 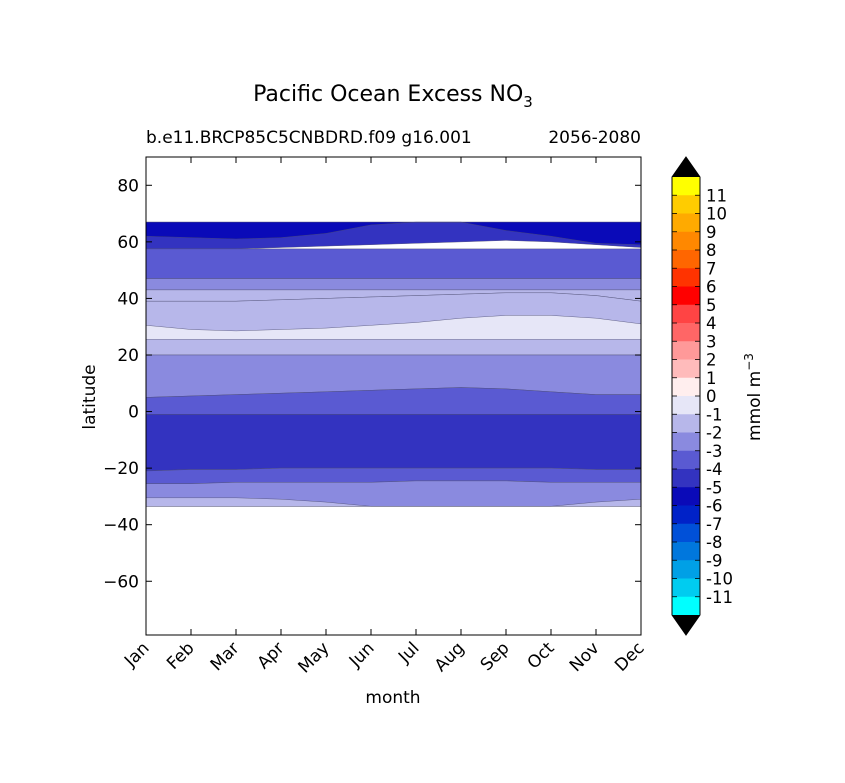 What do you see at coordinates (711, 232) in the screenshot?
I see `colorbar-tick-label: 9` at bounding box center [711, 232].